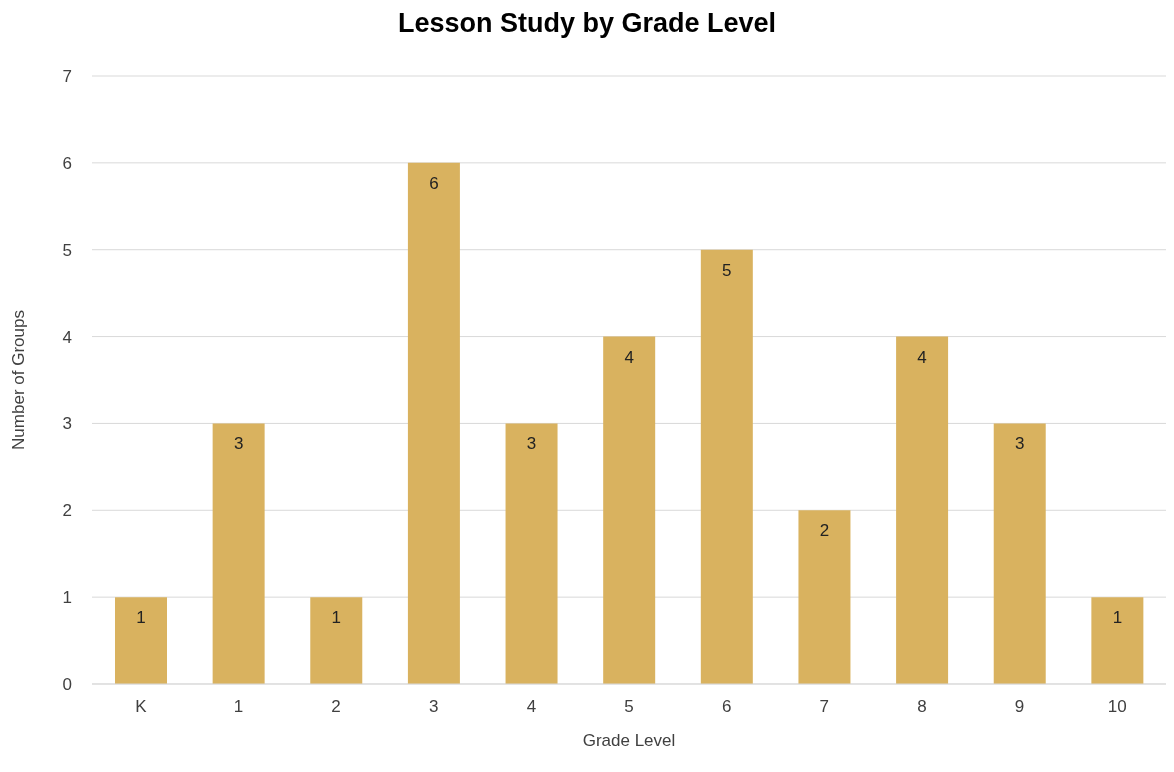  I want to click on x-tick-label: 3, so click(433, 707).